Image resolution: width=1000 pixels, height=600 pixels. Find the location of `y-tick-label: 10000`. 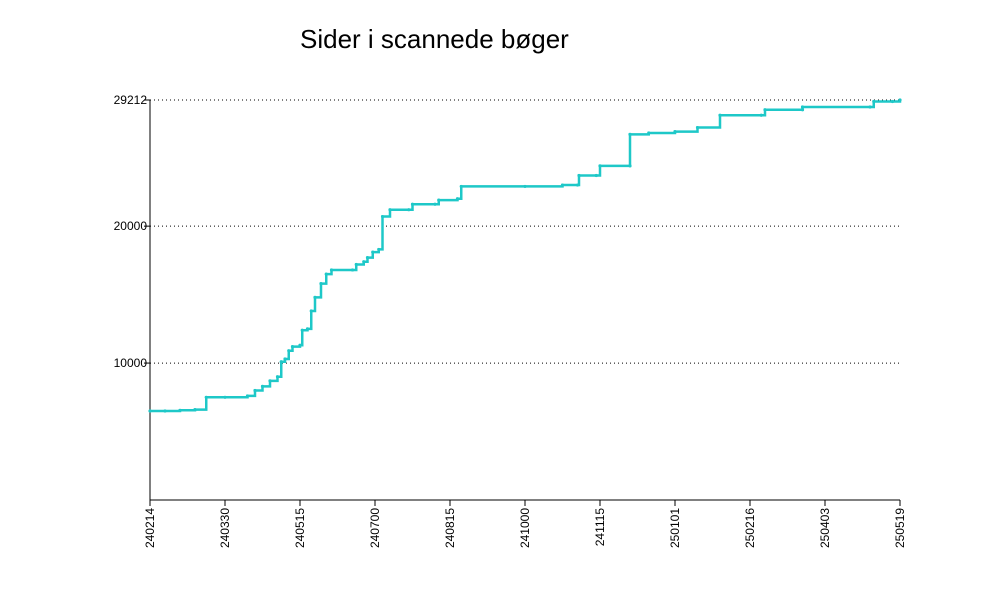

y-tick-label: 10000 is located at coordinates (131, 363).